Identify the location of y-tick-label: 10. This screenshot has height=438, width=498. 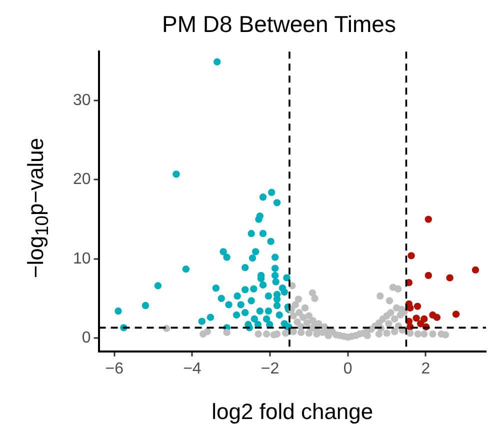
(82, 259).